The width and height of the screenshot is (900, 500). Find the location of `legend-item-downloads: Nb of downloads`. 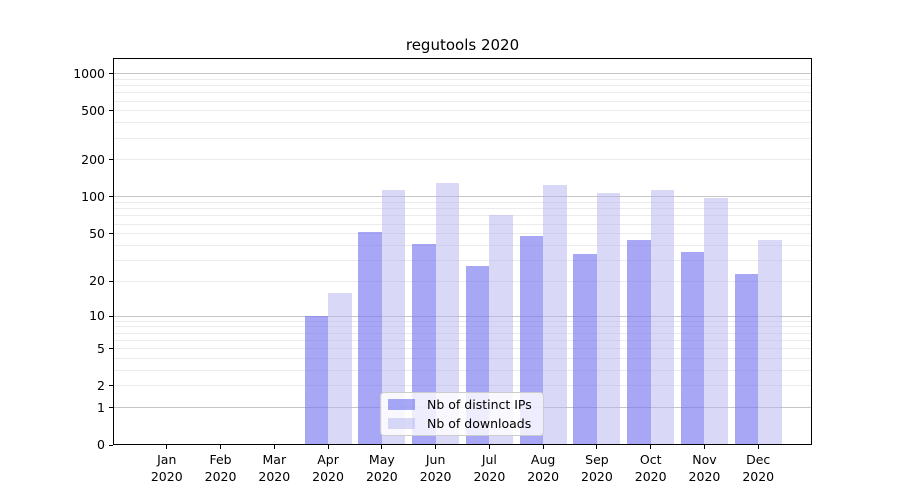

legend-item-downloads: Nb of downloads is located at coordinates (461, 424).